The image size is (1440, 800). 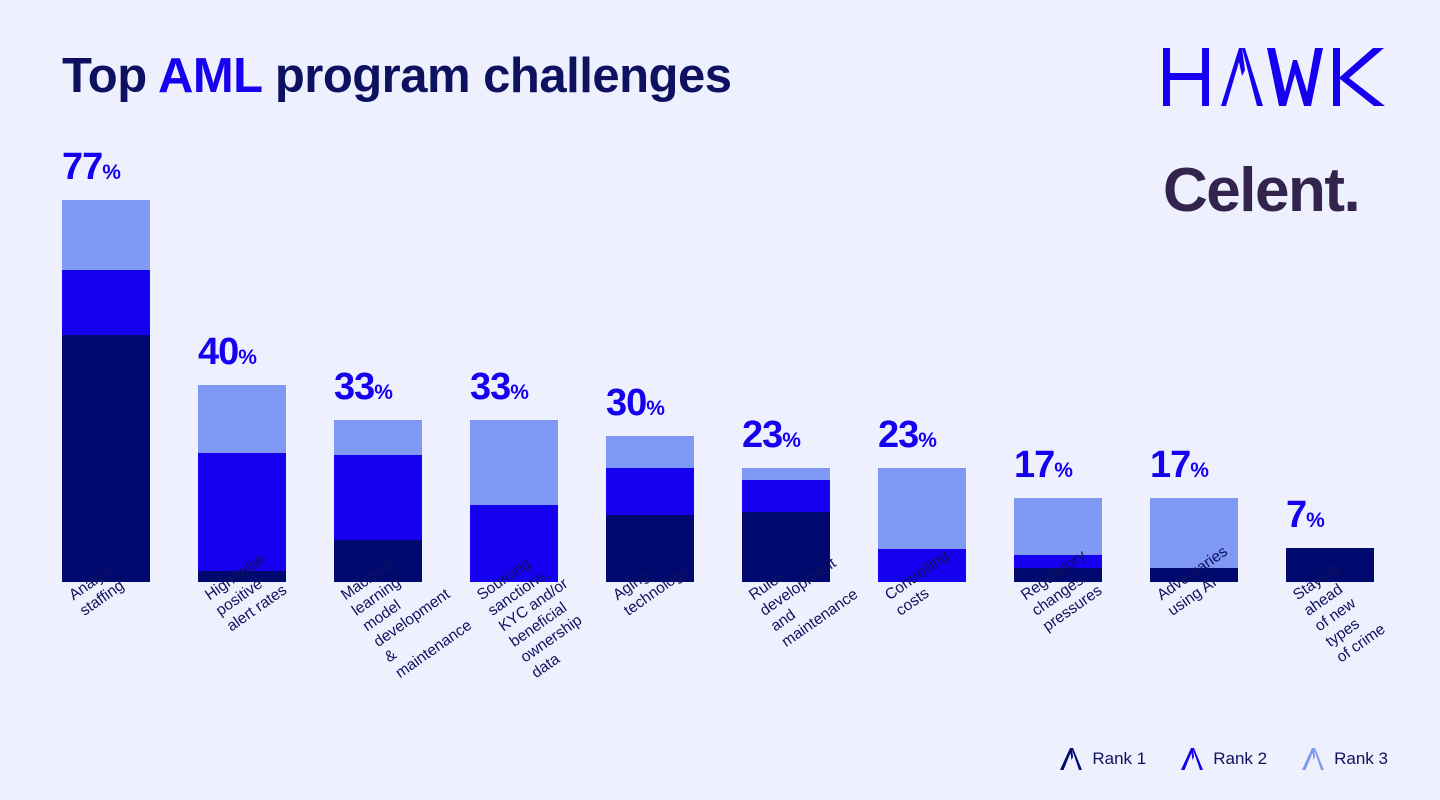 I want to click on bar-value-label: 40%, so click(x=268, y=352).